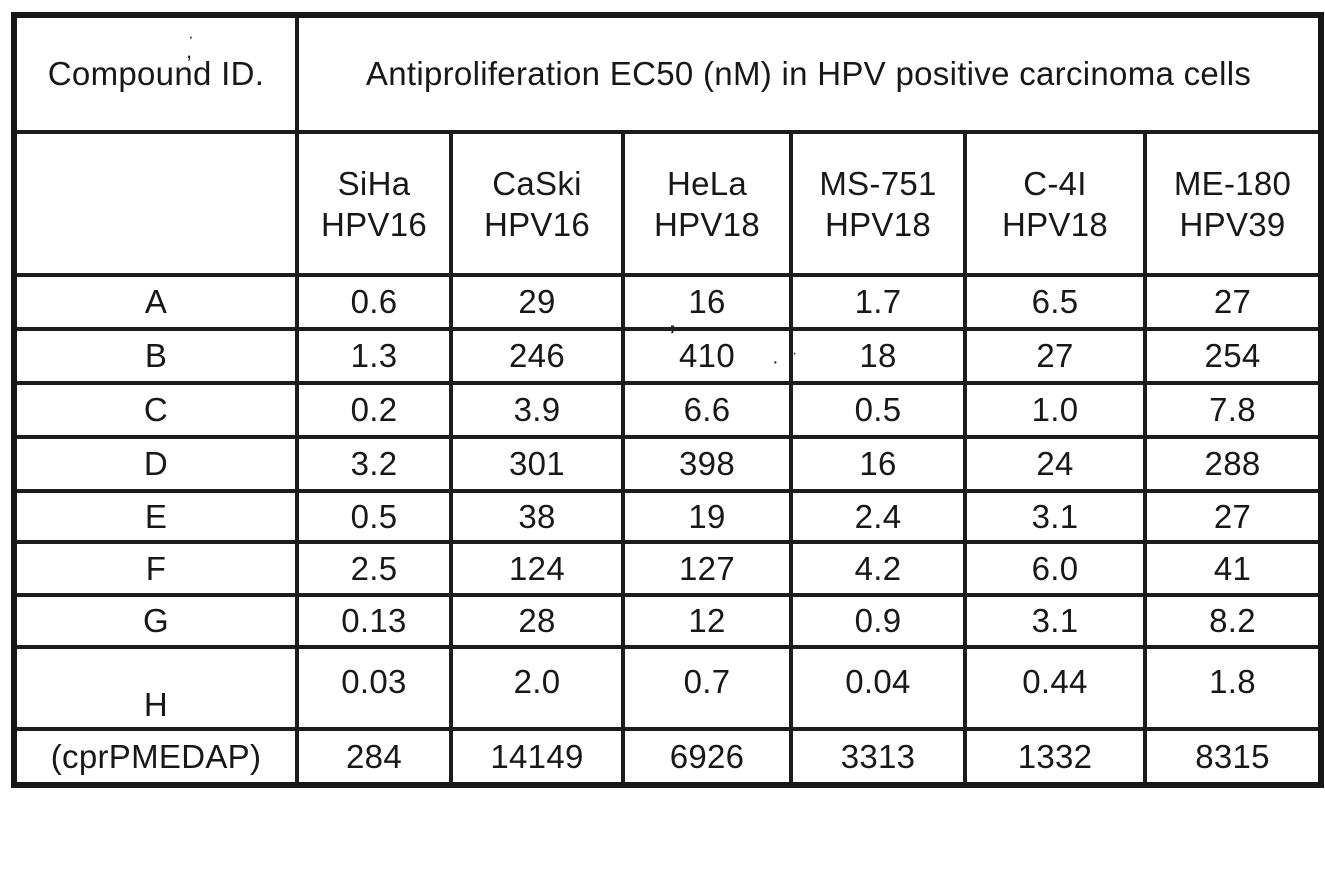 The width and height of the screenshot is (1325, 886). What do you see at coordinates (1232, 183) in the screenshot?
I see `cell-line-name: ME-180` at bounding box center [1232, 183].